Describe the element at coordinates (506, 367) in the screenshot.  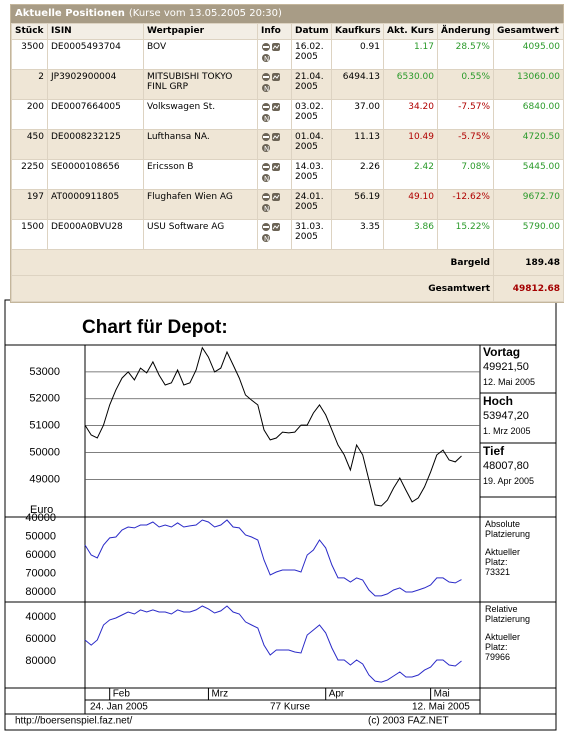
I see `info-value: 49921,50` at that location.